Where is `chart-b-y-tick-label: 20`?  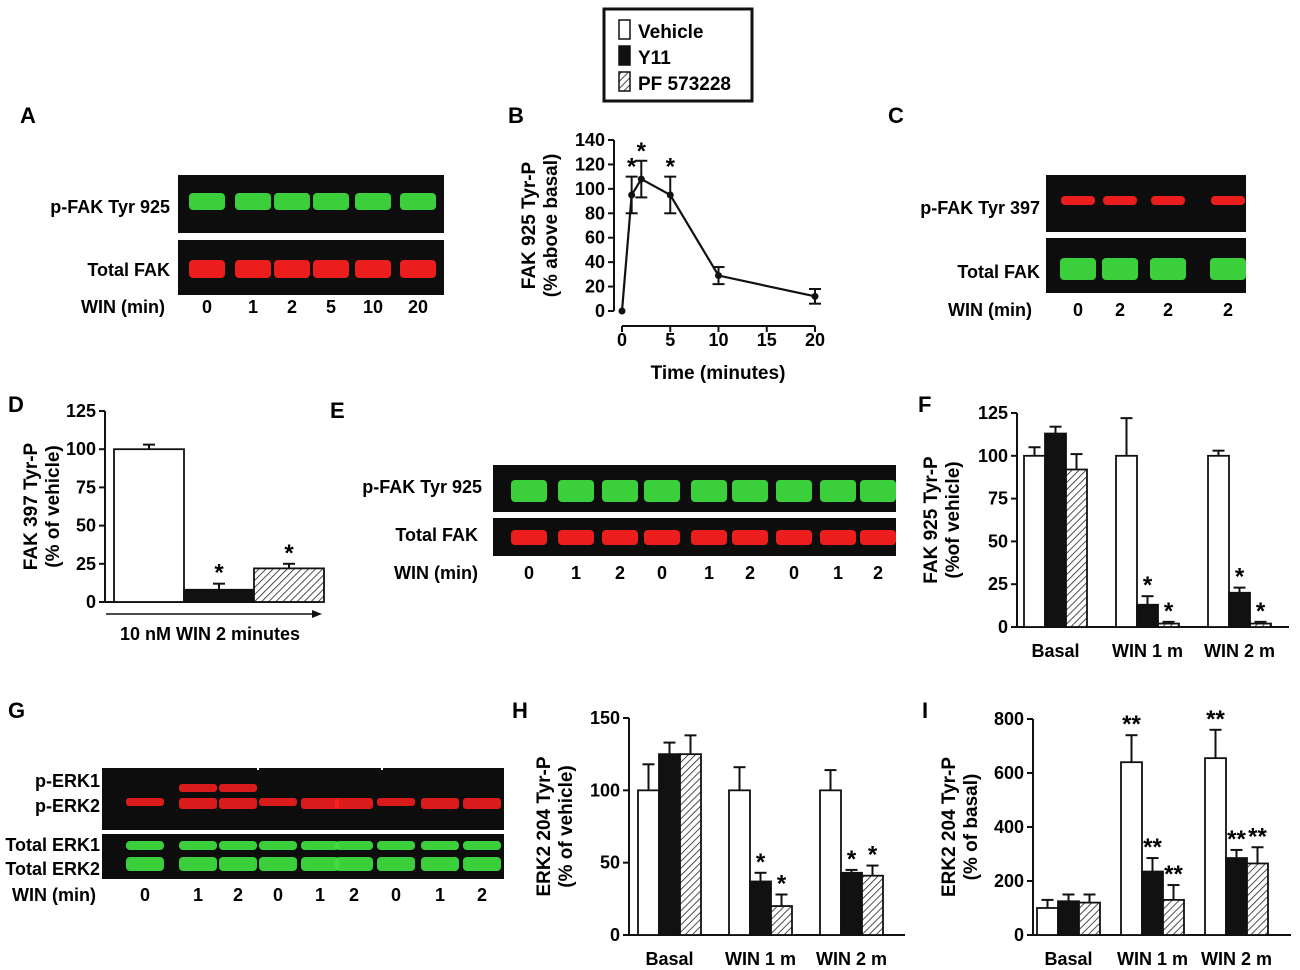 chart-b-y-tick-label: 20 is located at coordinates (595, 287).